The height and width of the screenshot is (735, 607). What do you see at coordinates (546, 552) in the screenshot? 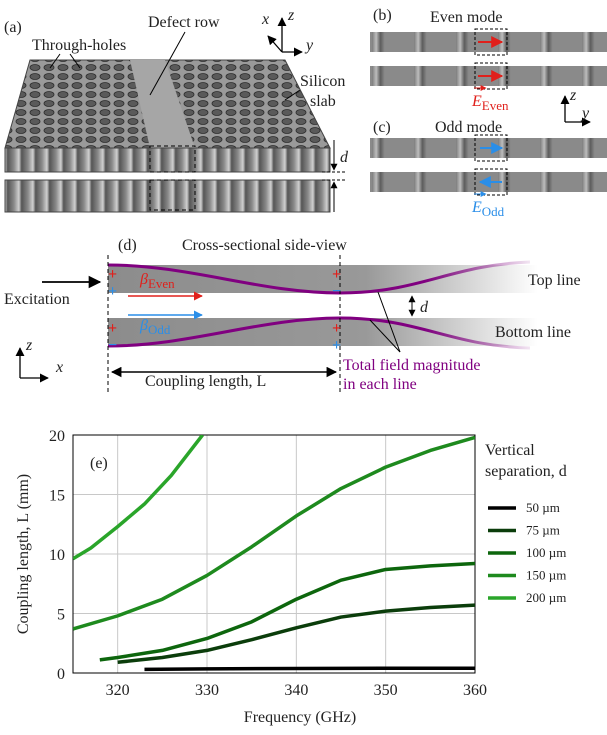
I see `legend-label: 100 µm` at bounding box center [546, 552].